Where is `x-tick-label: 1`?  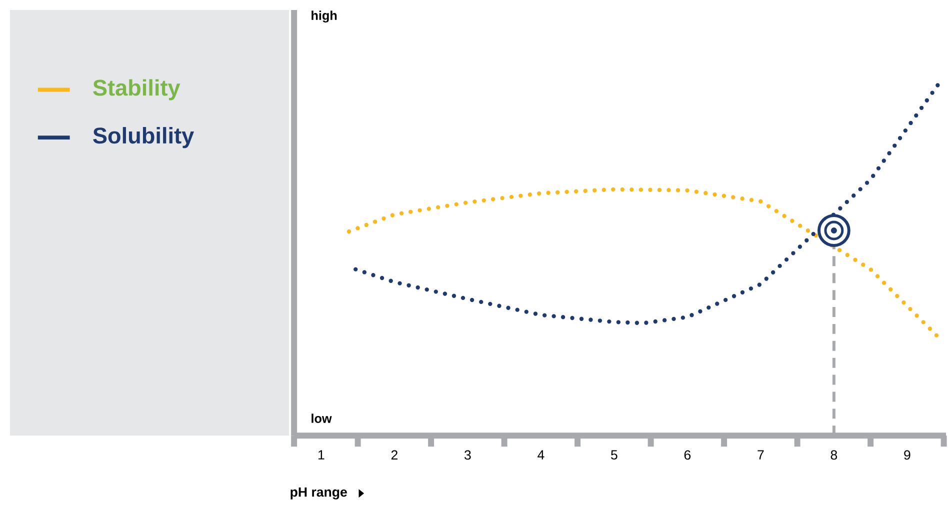 x-tick-label: 1 is located at coordinates (321, 455).